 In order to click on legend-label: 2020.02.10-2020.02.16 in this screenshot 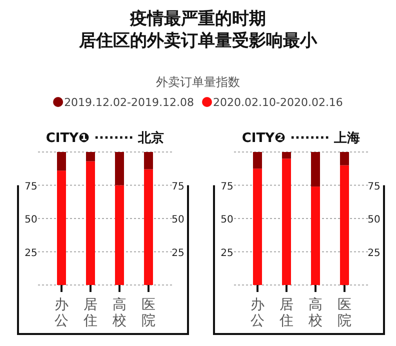, I will do `click(278, 102)`.